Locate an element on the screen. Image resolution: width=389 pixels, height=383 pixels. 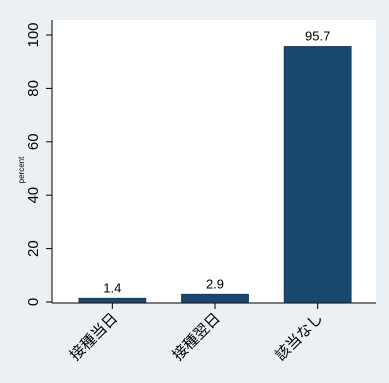
y-tick-label: 60 is located at coordinates (33, 141).